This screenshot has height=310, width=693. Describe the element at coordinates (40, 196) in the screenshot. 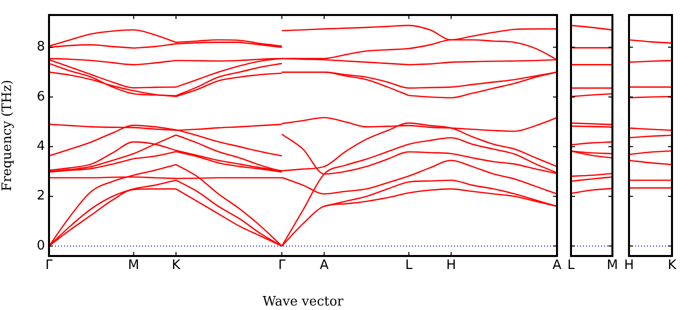

I see `y-tick-label: 2` at that location.